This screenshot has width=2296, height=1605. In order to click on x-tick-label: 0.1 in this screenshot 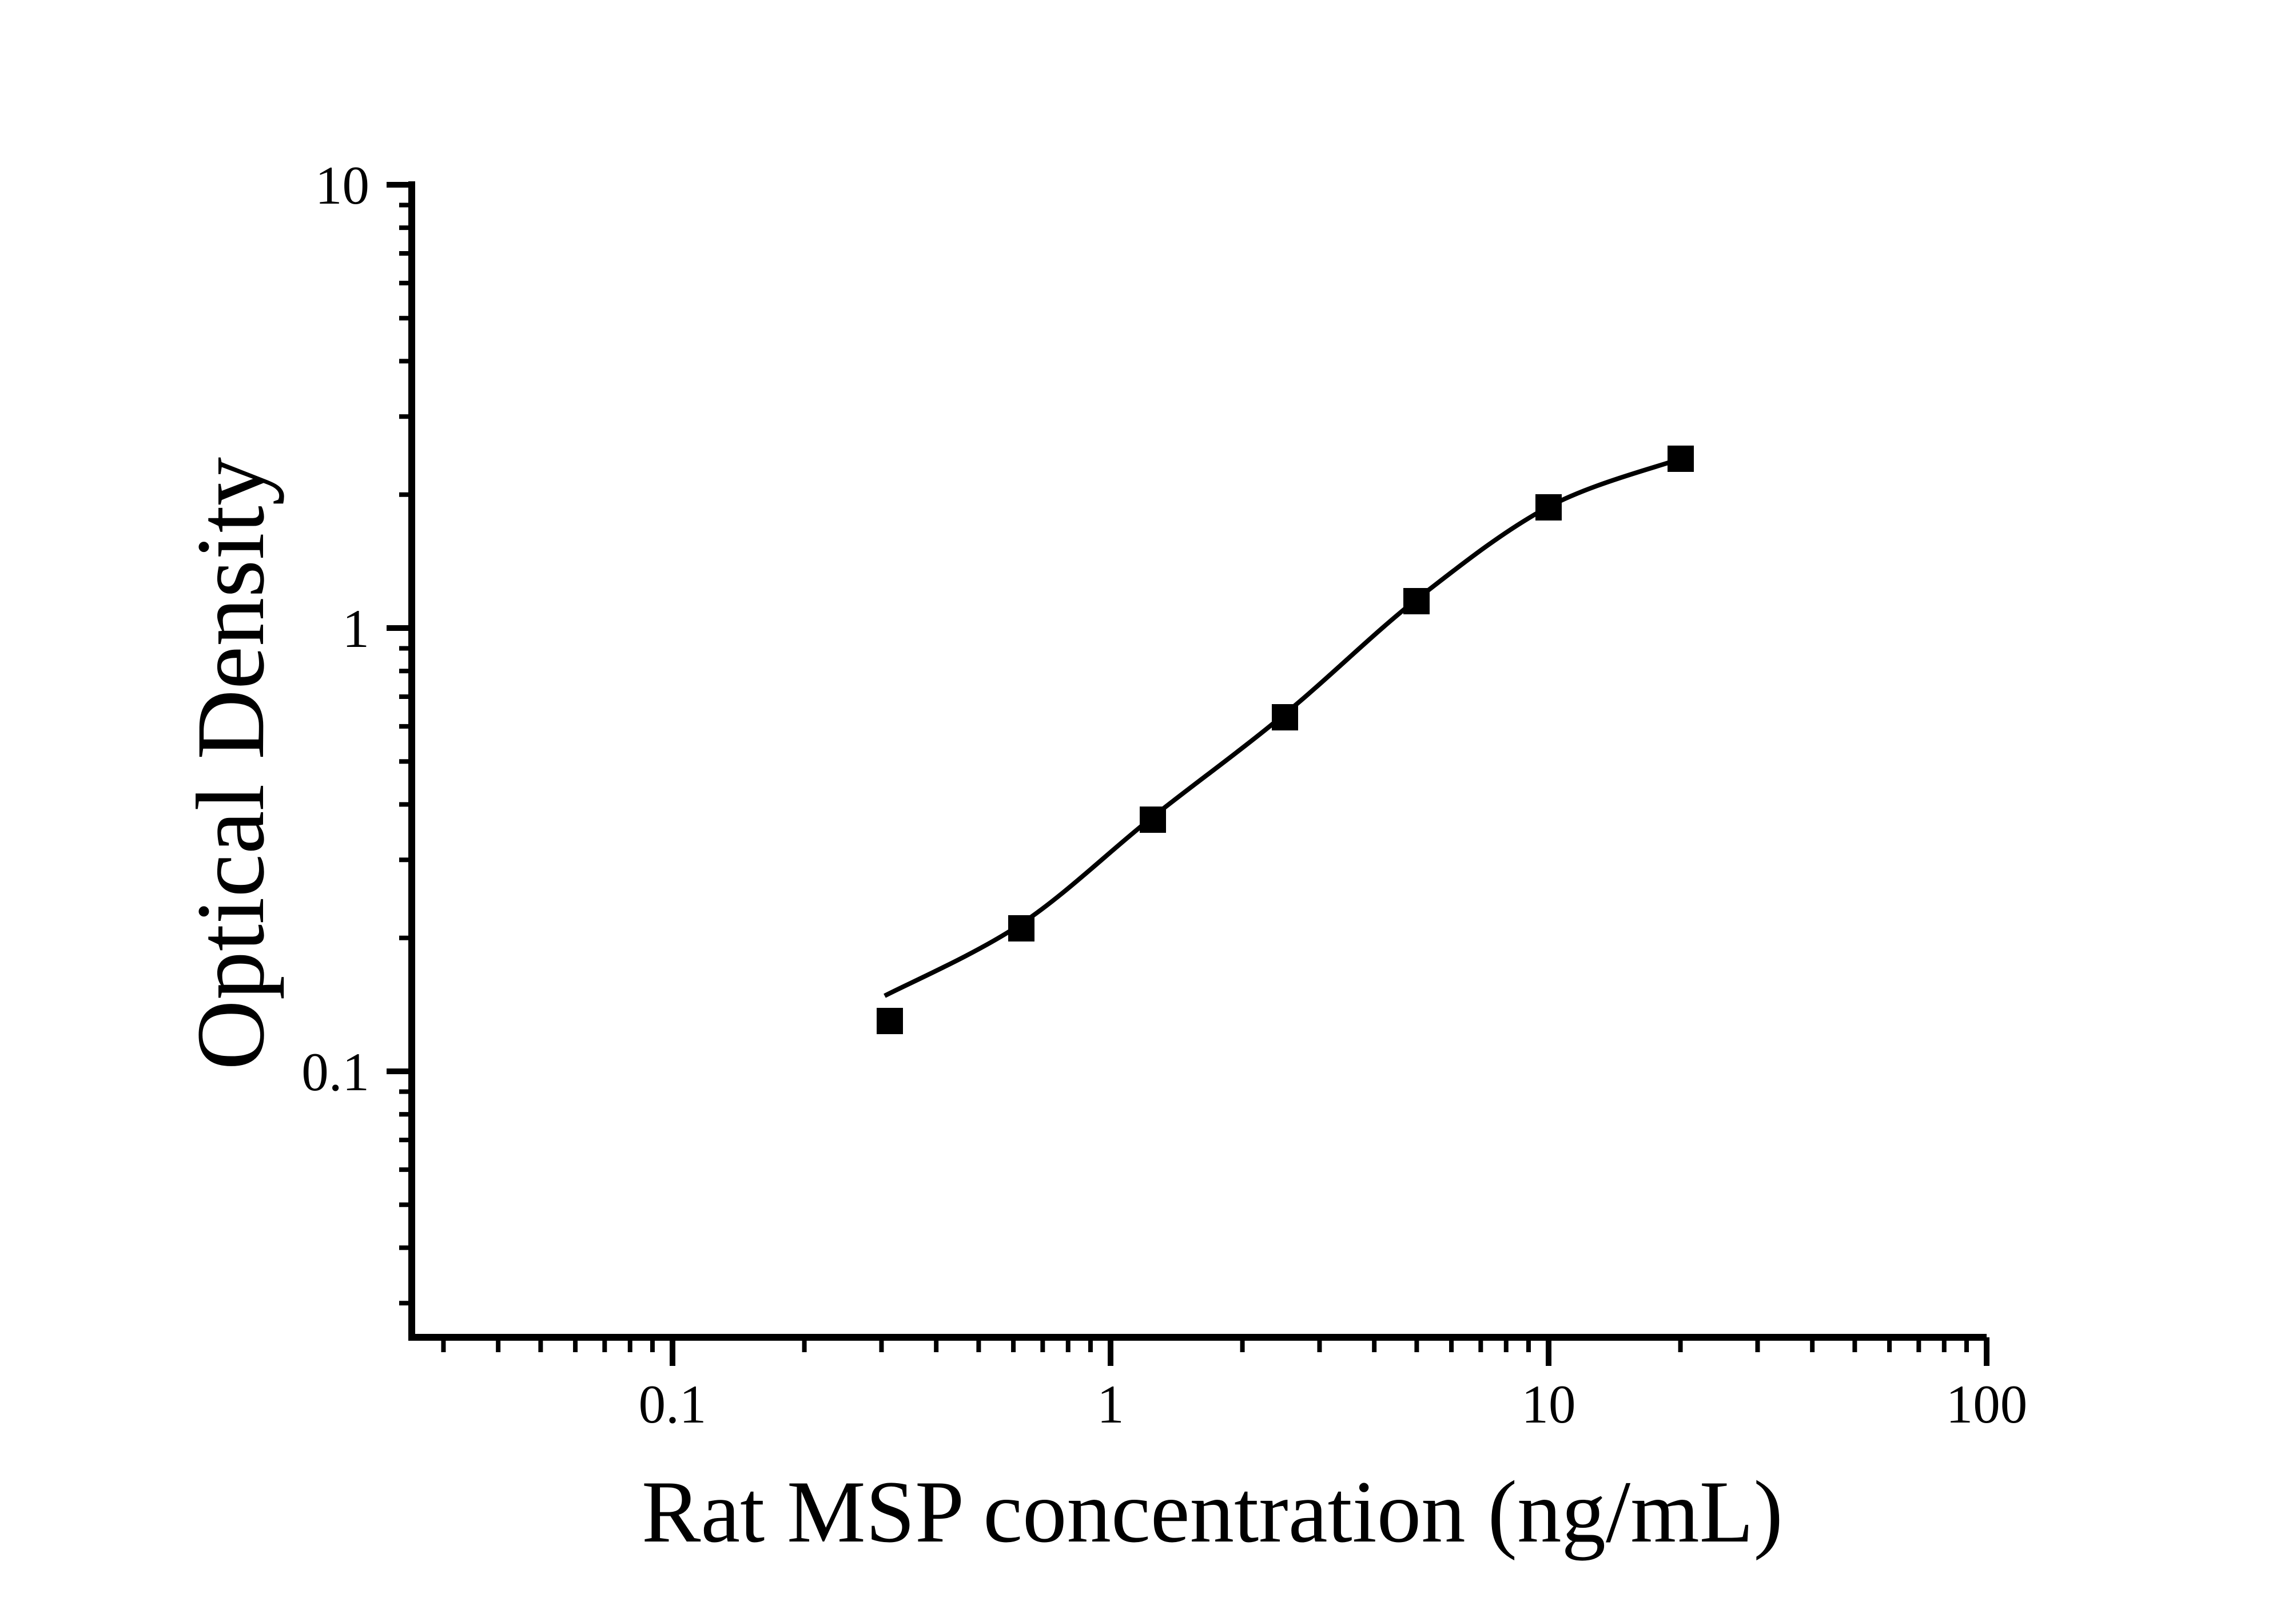, I will do `click(673, 1404)`.